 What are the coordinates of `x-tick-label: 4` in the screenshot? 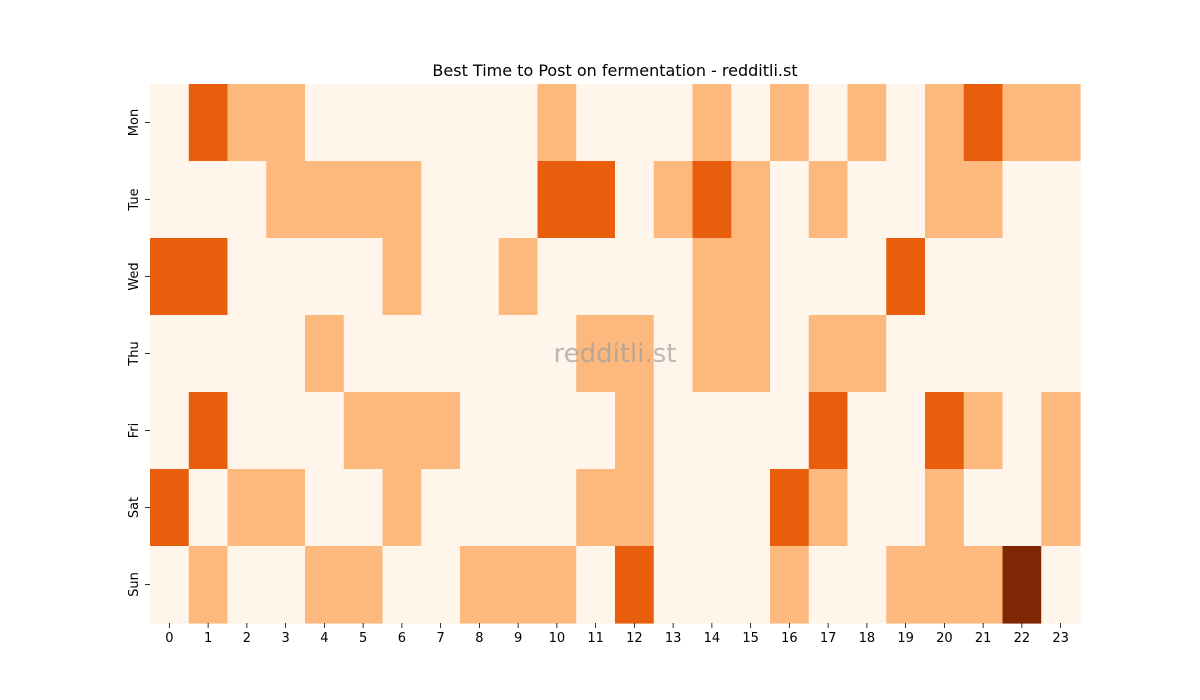 It's located at (324, 638).